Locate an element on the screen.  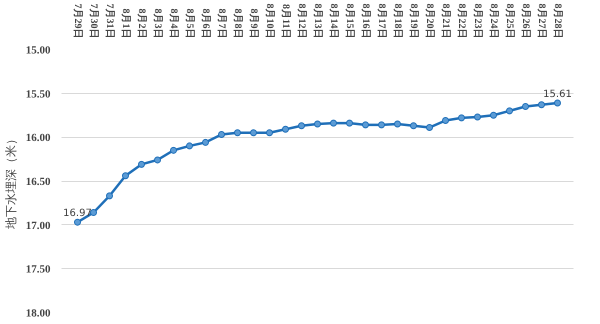
x-tick-label: 8月8日 is located at coordinates (237, 23).